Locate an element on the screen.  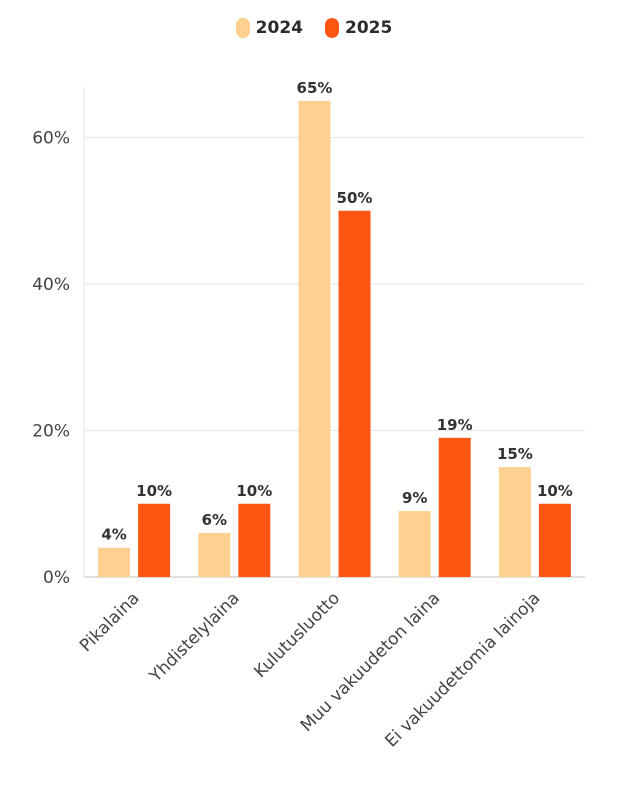
legend: 2024 2025 is located at coordinates (314, 28).